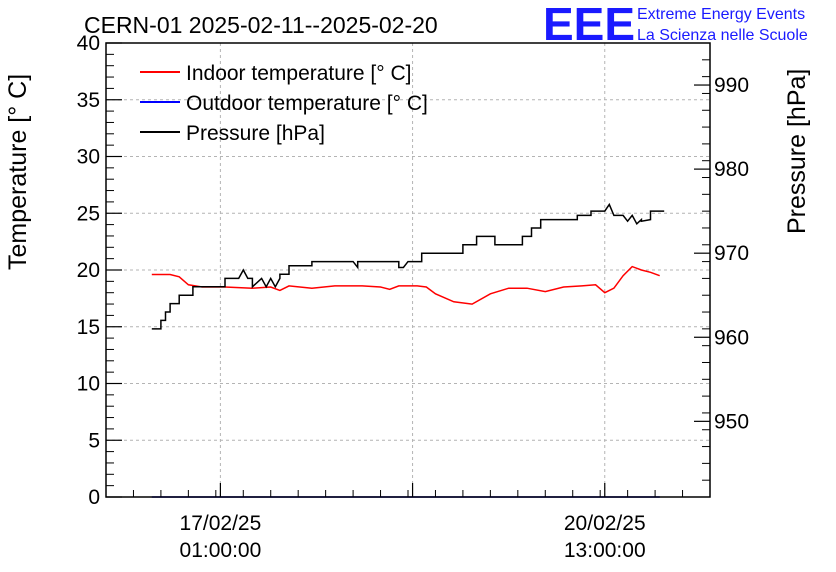 This screenshot has width=836, height=572. What do you see at coordinates (299, 73) in the screenshot?
I see `legend-label-0: Indoor temperature [° C]` at bounding box center [299, 73].